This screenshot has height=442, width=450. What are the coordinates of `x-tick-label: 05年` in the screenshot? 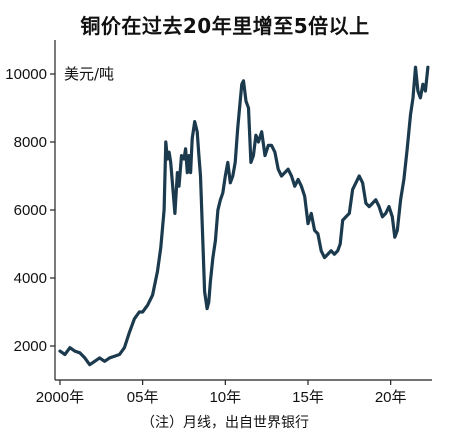 It's located at (143, 397).